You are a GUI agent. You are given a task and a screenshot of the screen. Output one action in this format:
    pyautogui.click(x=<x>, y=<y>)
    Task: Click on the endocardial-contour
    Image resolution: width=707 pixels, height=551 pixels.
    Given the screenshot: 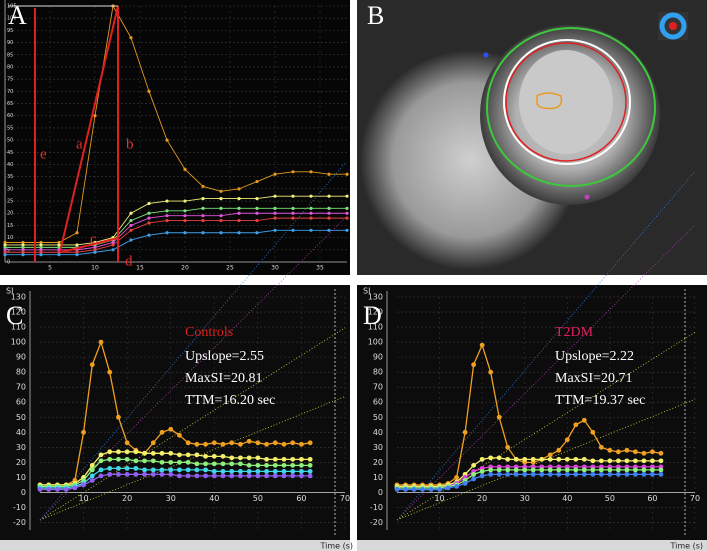 What is the action you would take?
    pyautogui.click(x=566, y=102)
    